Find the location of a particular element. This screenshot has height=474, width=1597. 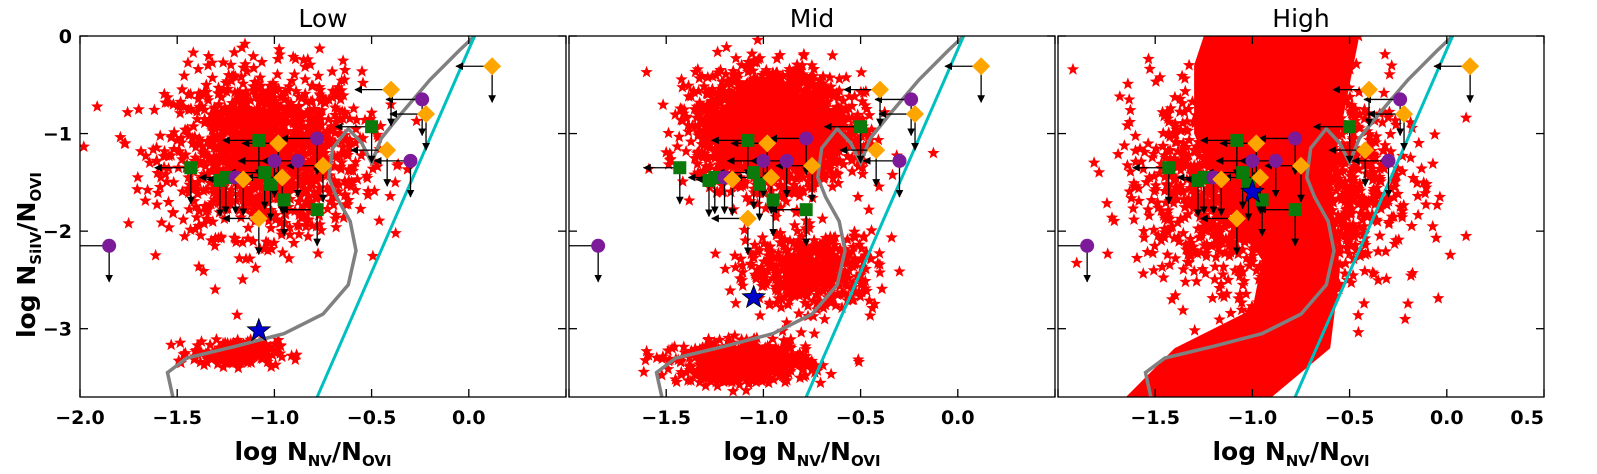

y-tick-label: −3 is located at coordinates (57, 330).